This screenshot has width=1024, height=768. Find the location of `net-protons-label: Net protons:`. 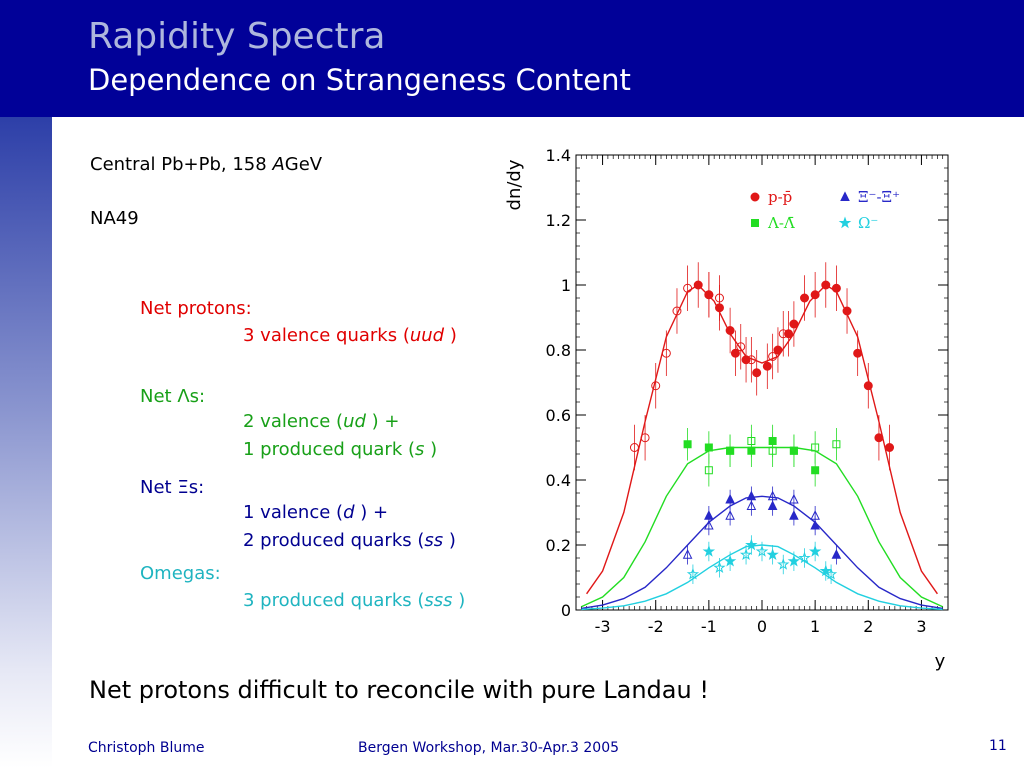

net-protons-label: Net protons: is located at coordinates (196, 308).